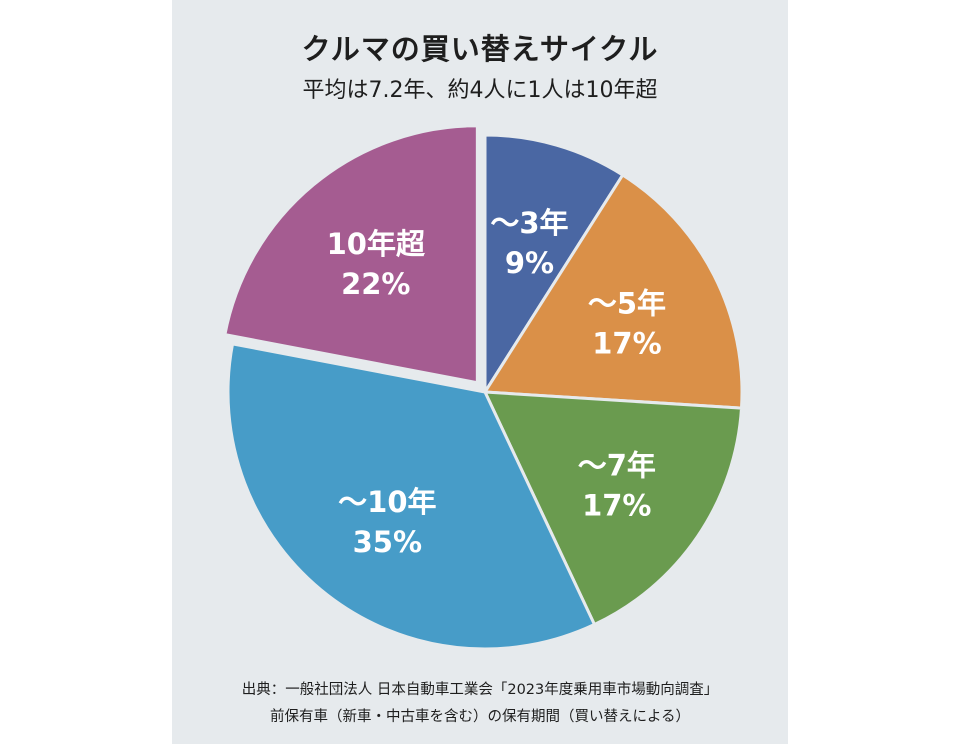  I want to click on slice-category-label: 〜7年, so click(617, 466).